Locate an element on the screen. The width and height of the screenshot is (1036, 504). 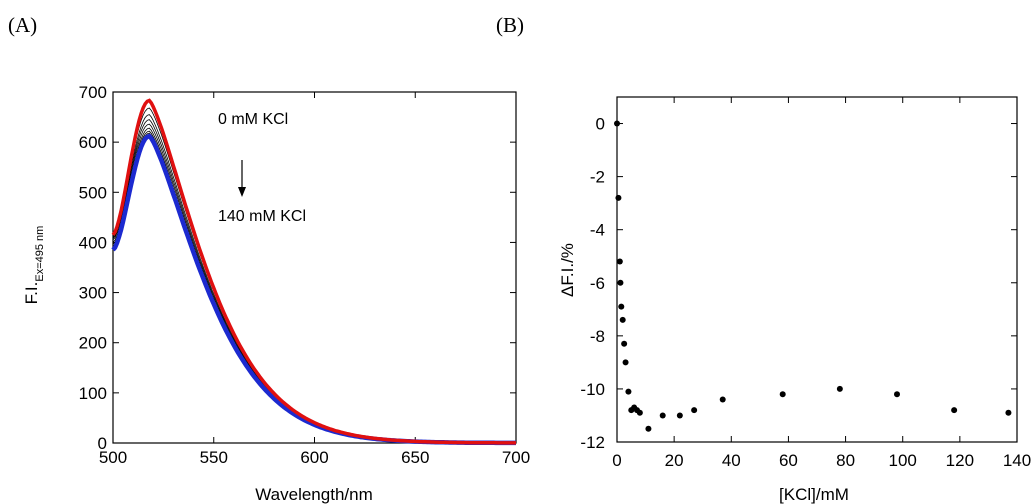
chart-a-x-tick-label: 500 is located at coordinates (113, 457).